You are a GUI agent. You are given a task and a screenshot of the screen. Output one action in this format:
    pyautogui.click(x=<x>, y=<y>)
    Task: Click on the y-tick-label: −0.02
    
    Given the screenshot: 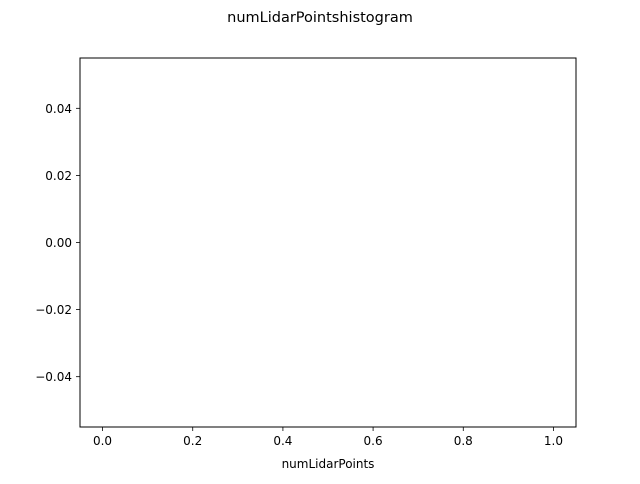 What is the action you would take?
    pyautogui.click(x=53, y=310)
    